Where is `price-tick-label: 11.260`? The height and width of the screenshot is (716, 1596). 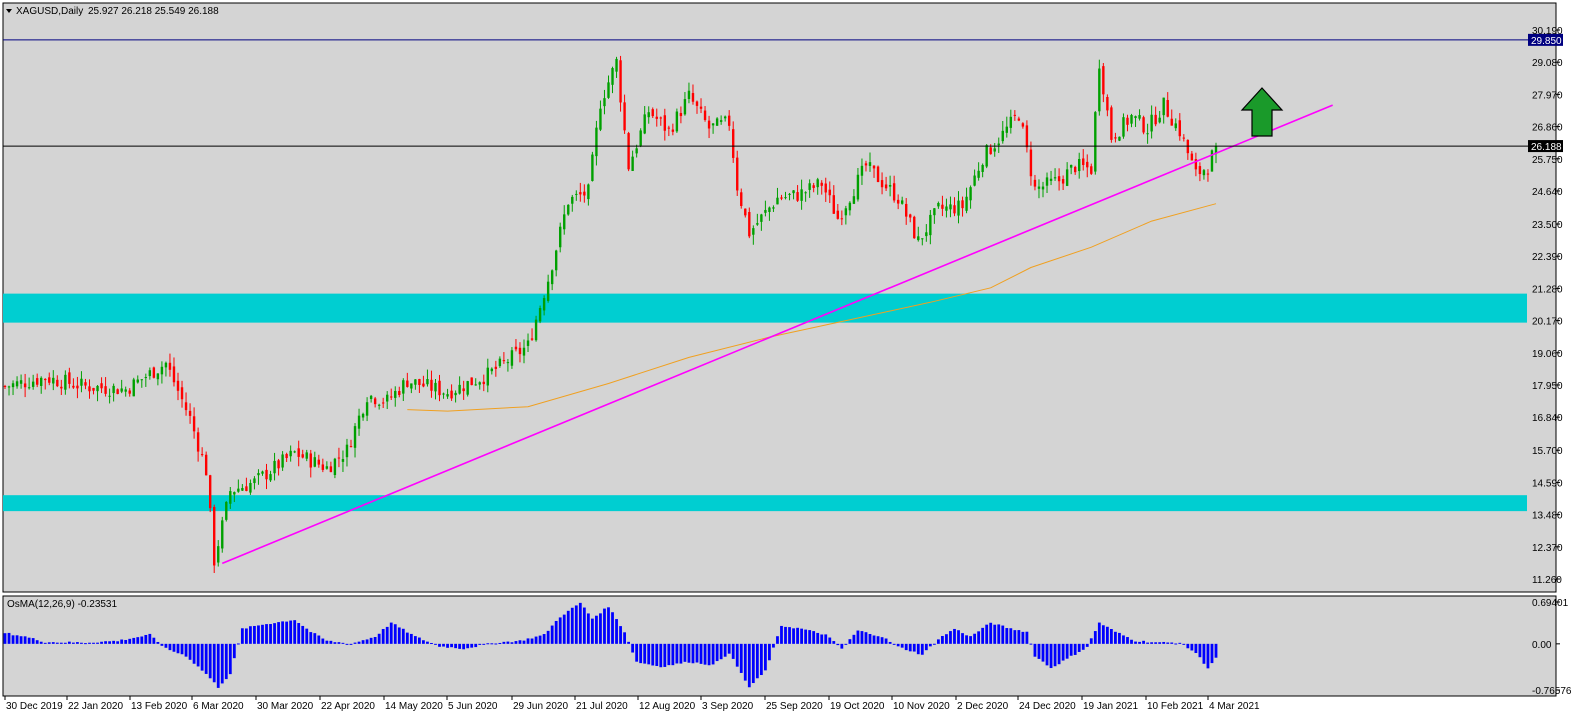
price-tick-label: 11.260 is located at coordinates (1547, 580).